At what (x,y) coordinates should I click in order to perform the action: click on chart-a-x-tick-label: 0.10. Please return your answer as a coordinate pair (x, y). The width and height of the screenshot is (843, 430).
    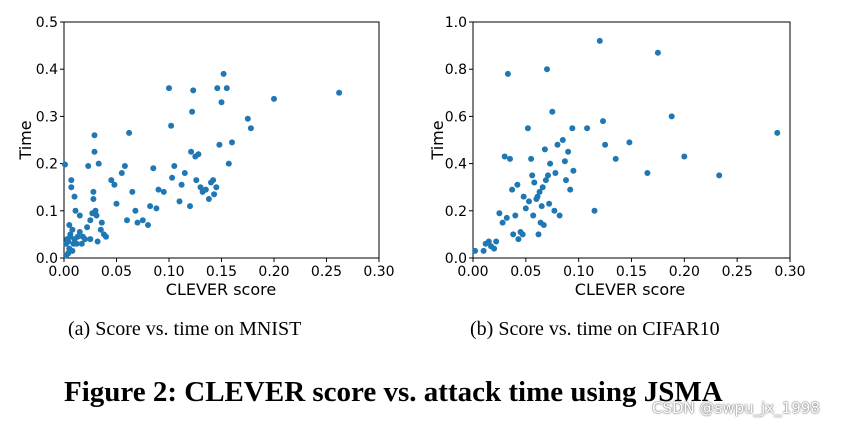
    Looking at the image, I should click on (168, 272).